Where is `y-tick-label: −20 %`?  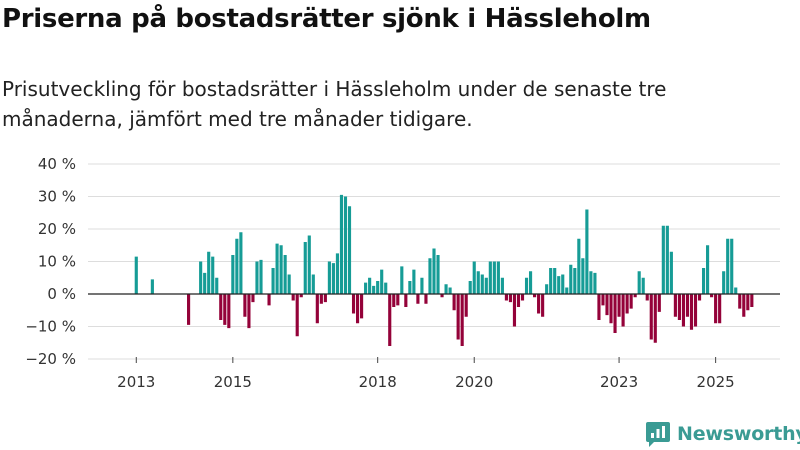
y-tick-label: −20 % is located at coordinates (50, 359).